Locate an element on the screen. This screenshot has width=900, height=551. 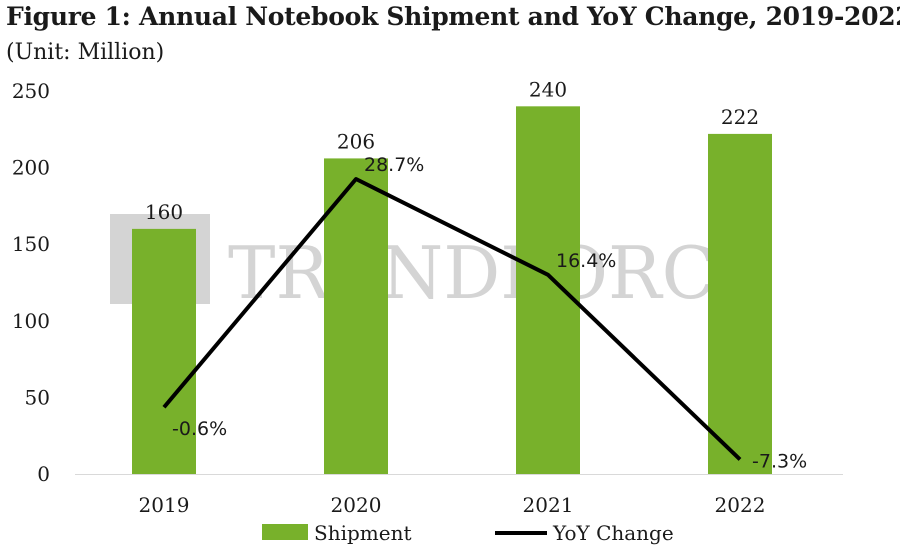
x-tick-label: 2019 is located at coordinates (164, 505).